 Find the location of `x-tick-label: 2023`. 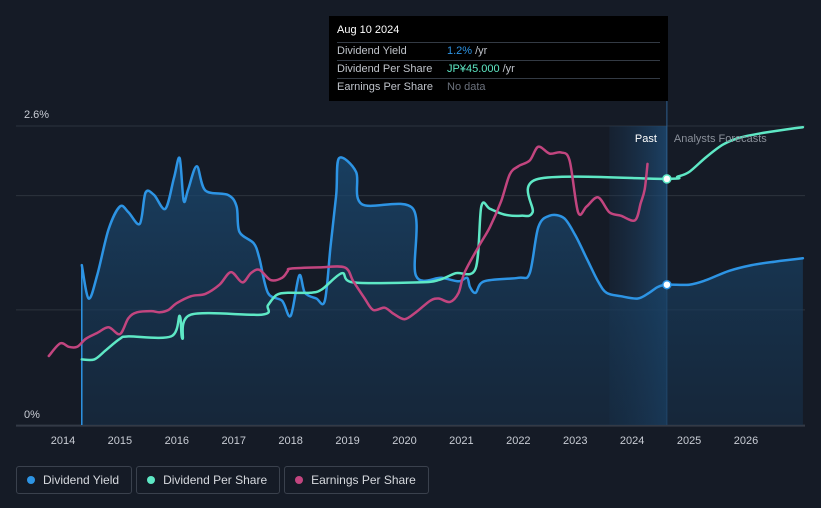

x-tick-label: 2023 is located at coordinates (575, 441).